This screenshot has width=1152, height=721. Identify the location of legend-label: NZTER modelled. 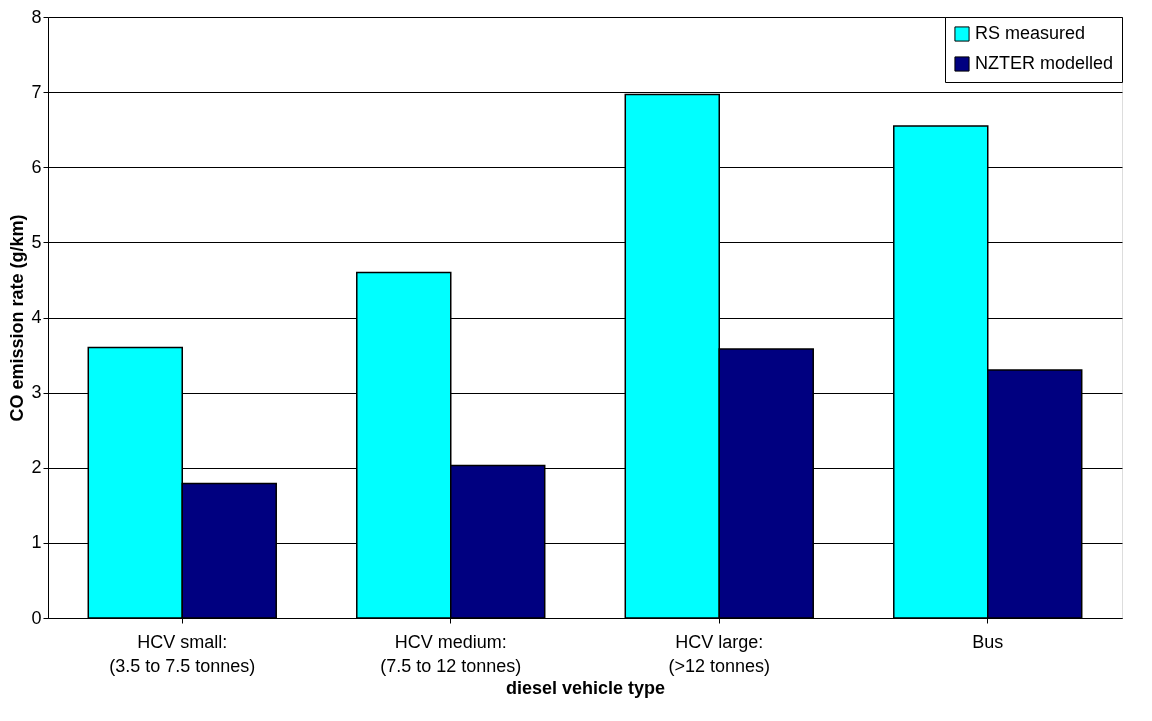
(1044, 63).